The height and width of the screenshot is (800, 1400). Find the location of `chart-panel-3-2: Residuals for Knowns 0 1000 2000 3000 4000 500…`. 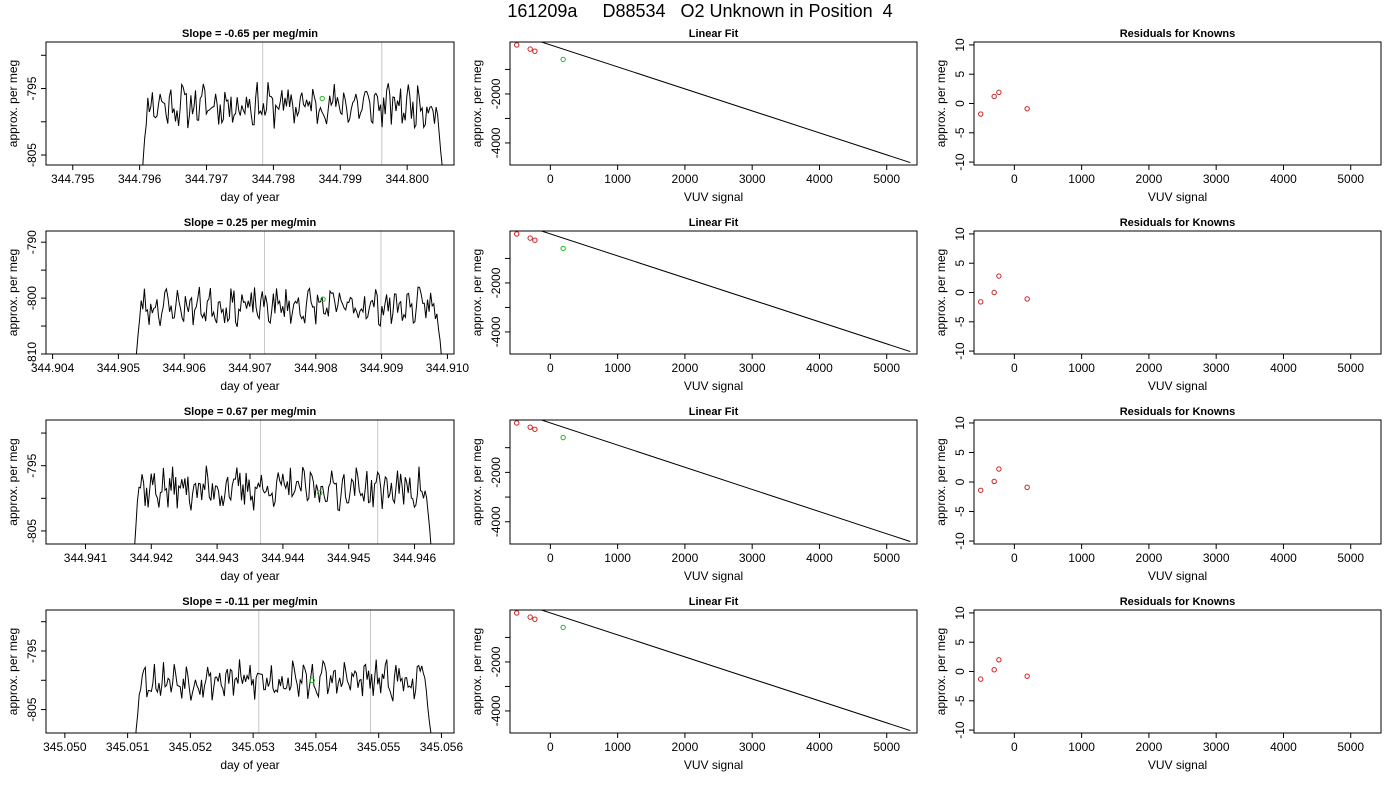

chart-panel-3-2: Residuals for Knowns 0 1000 2000 3000 4000 500… is located at coordinates (1158, 305).